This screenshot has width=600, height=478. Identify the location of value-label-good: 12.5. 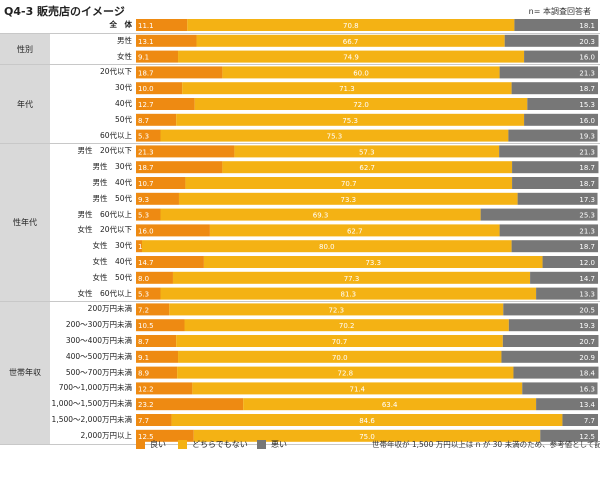
(146, 437).